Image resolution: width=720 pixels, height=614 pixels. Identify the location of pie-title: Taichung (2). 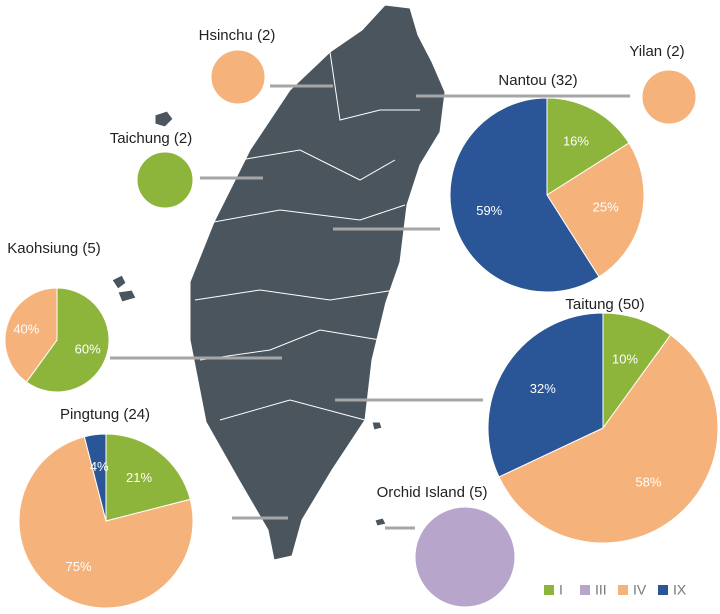
(151, 138).